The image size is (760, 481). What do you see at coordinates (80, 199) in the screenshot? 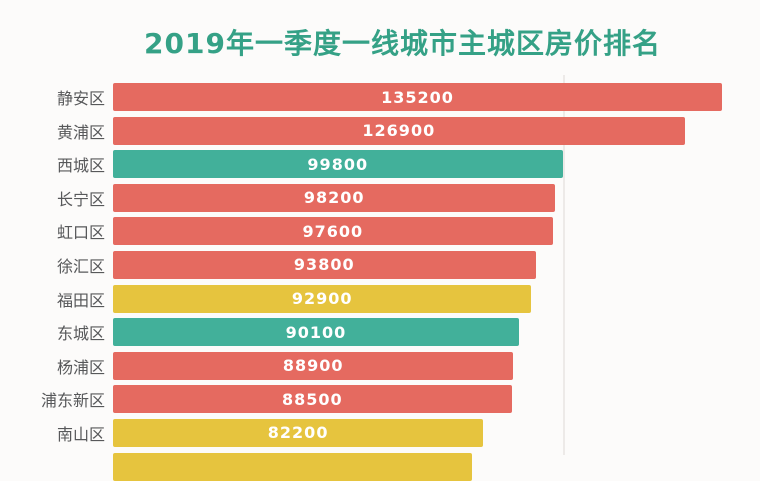
I see `category-label: 长宁区` at bounding box center [80, 199].